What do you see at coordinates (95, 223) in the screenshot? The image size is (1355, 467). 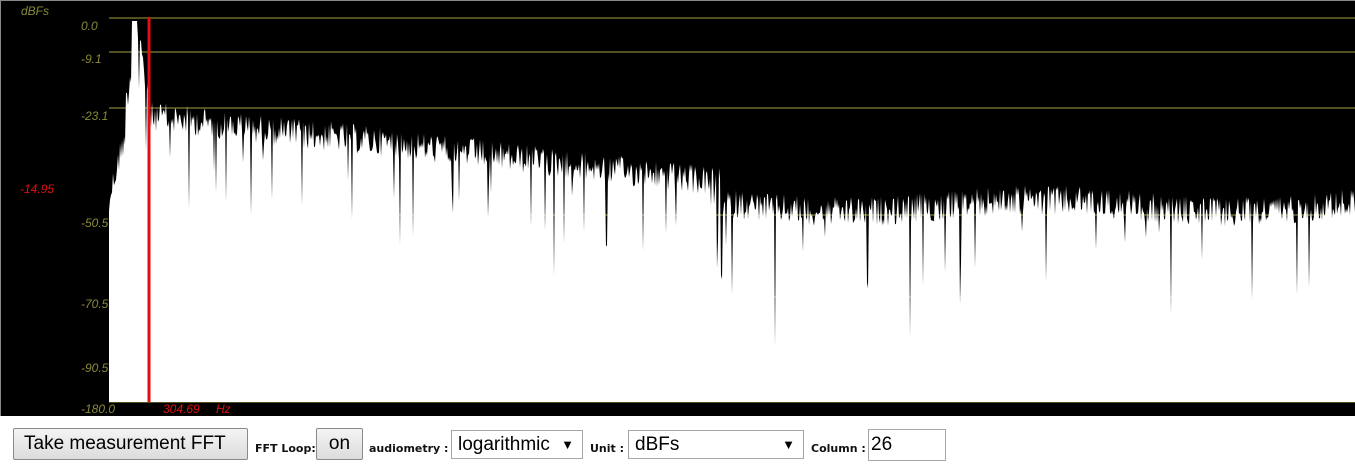 I see `y-tick-label: -50.5` at bounding box center [95, 223].